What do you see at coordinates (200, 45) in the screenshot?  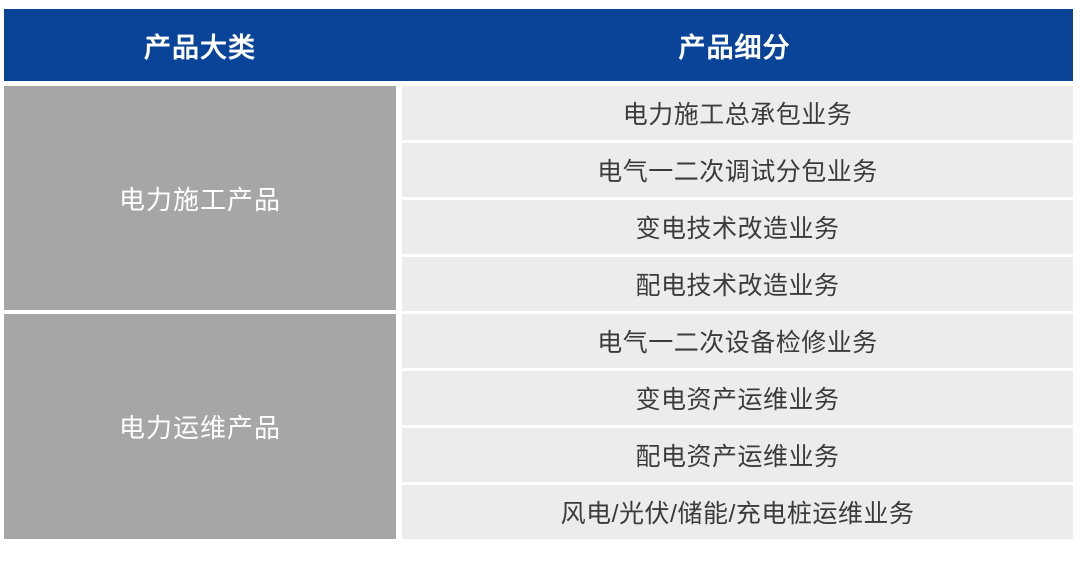 I see `column-header-product-category: 产品大类` at bounding box center [200, 45].